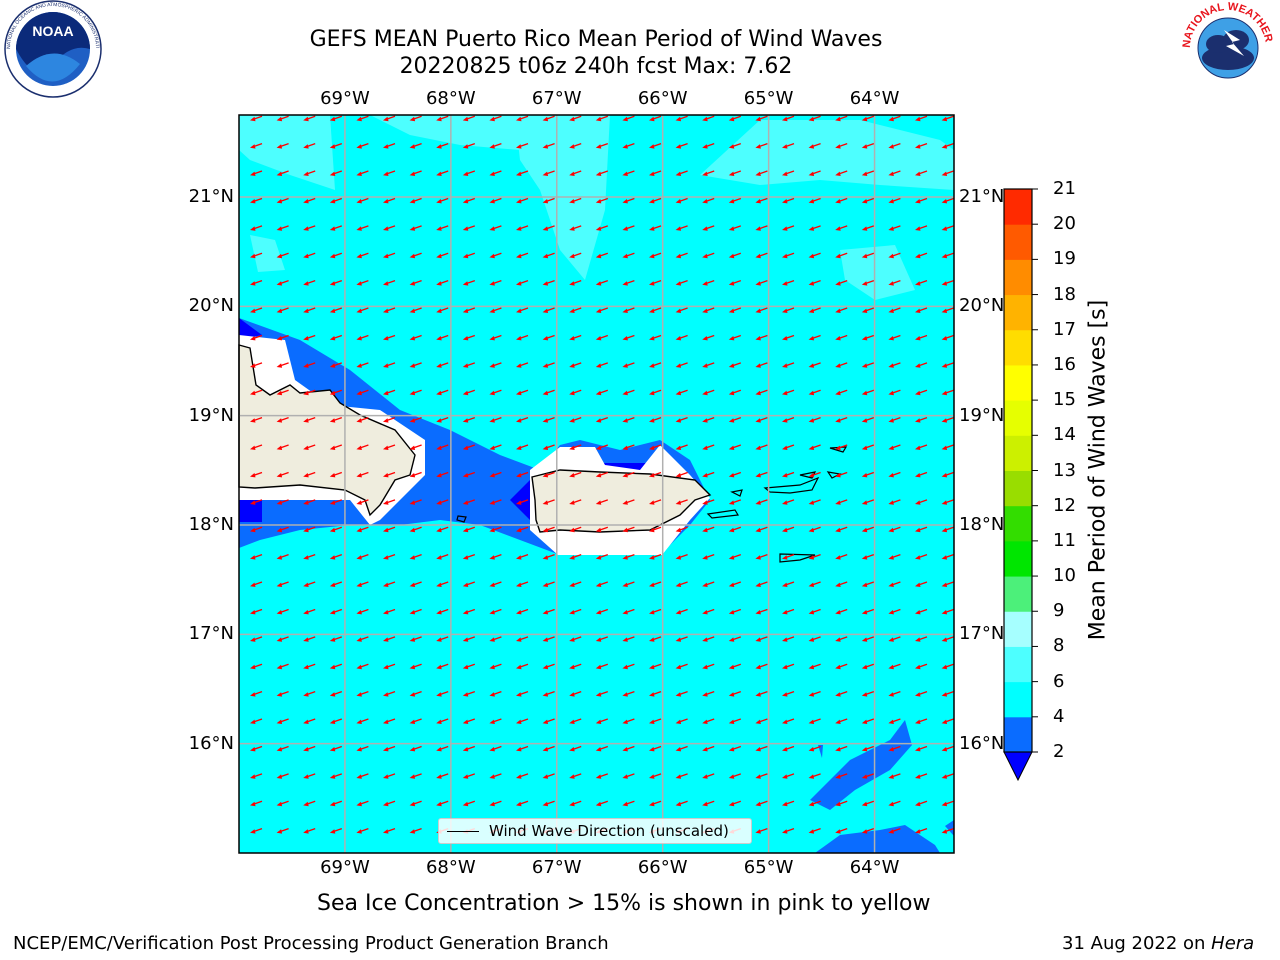 The width and height of the screenshot is (1280, 960). Describe the element at coordinates (52, 31) in the screenshot. I see `noaa-logo-text: NOAA` at that location.